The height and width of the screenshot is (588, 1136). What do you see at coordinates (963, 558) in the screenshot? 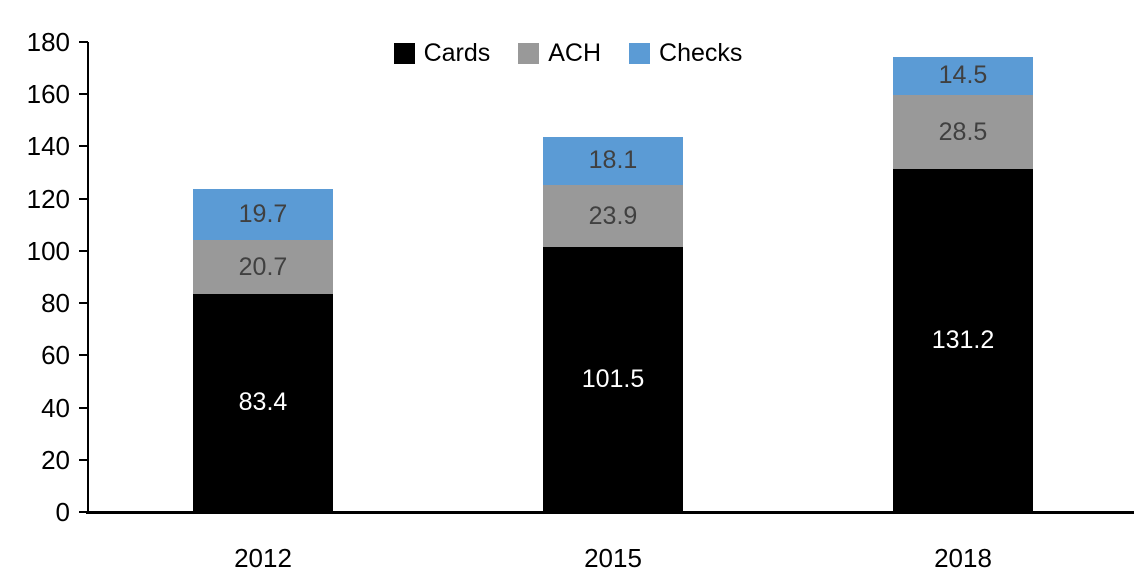
I see `x-axis-label-2018: 2018` at bounding box center [963, 558].